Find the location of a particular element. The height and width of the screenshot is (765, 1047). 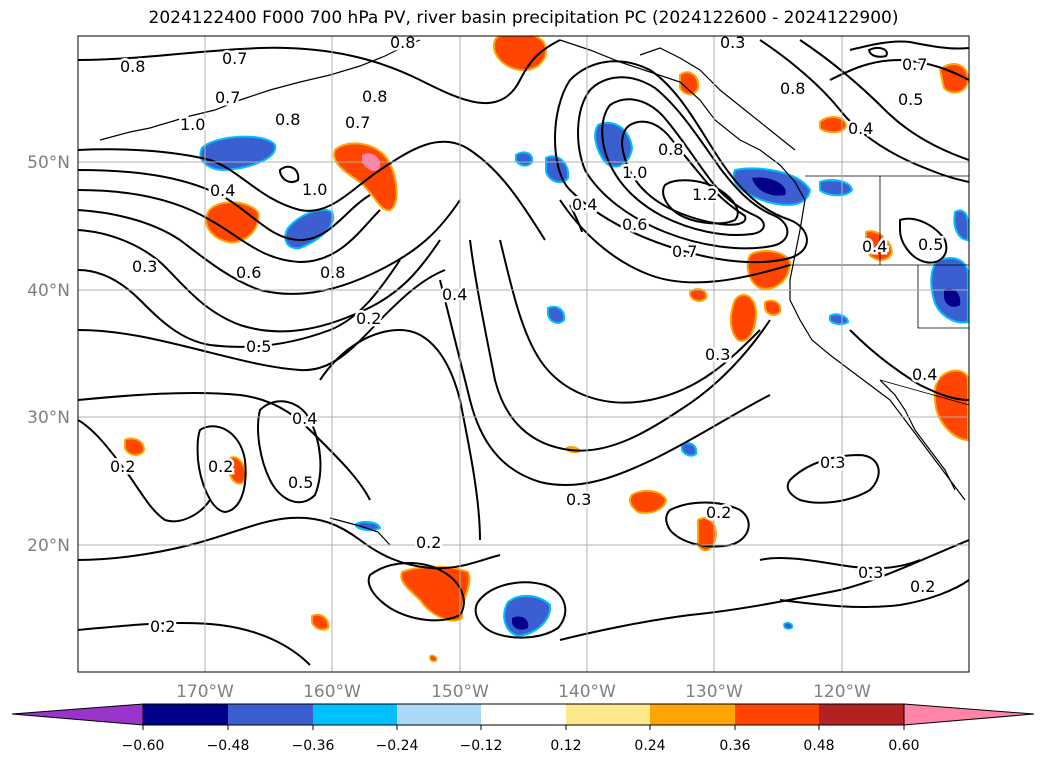

lat-label: 20°N is located at coordinates (48, 546).